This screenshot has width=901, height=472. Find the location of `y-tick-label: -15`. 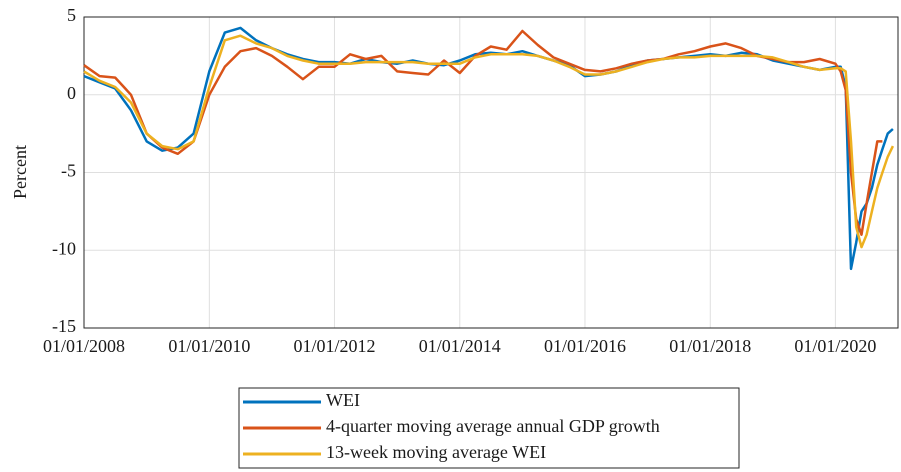

y-tick-label: -15 is located at coordinates (64, 326).